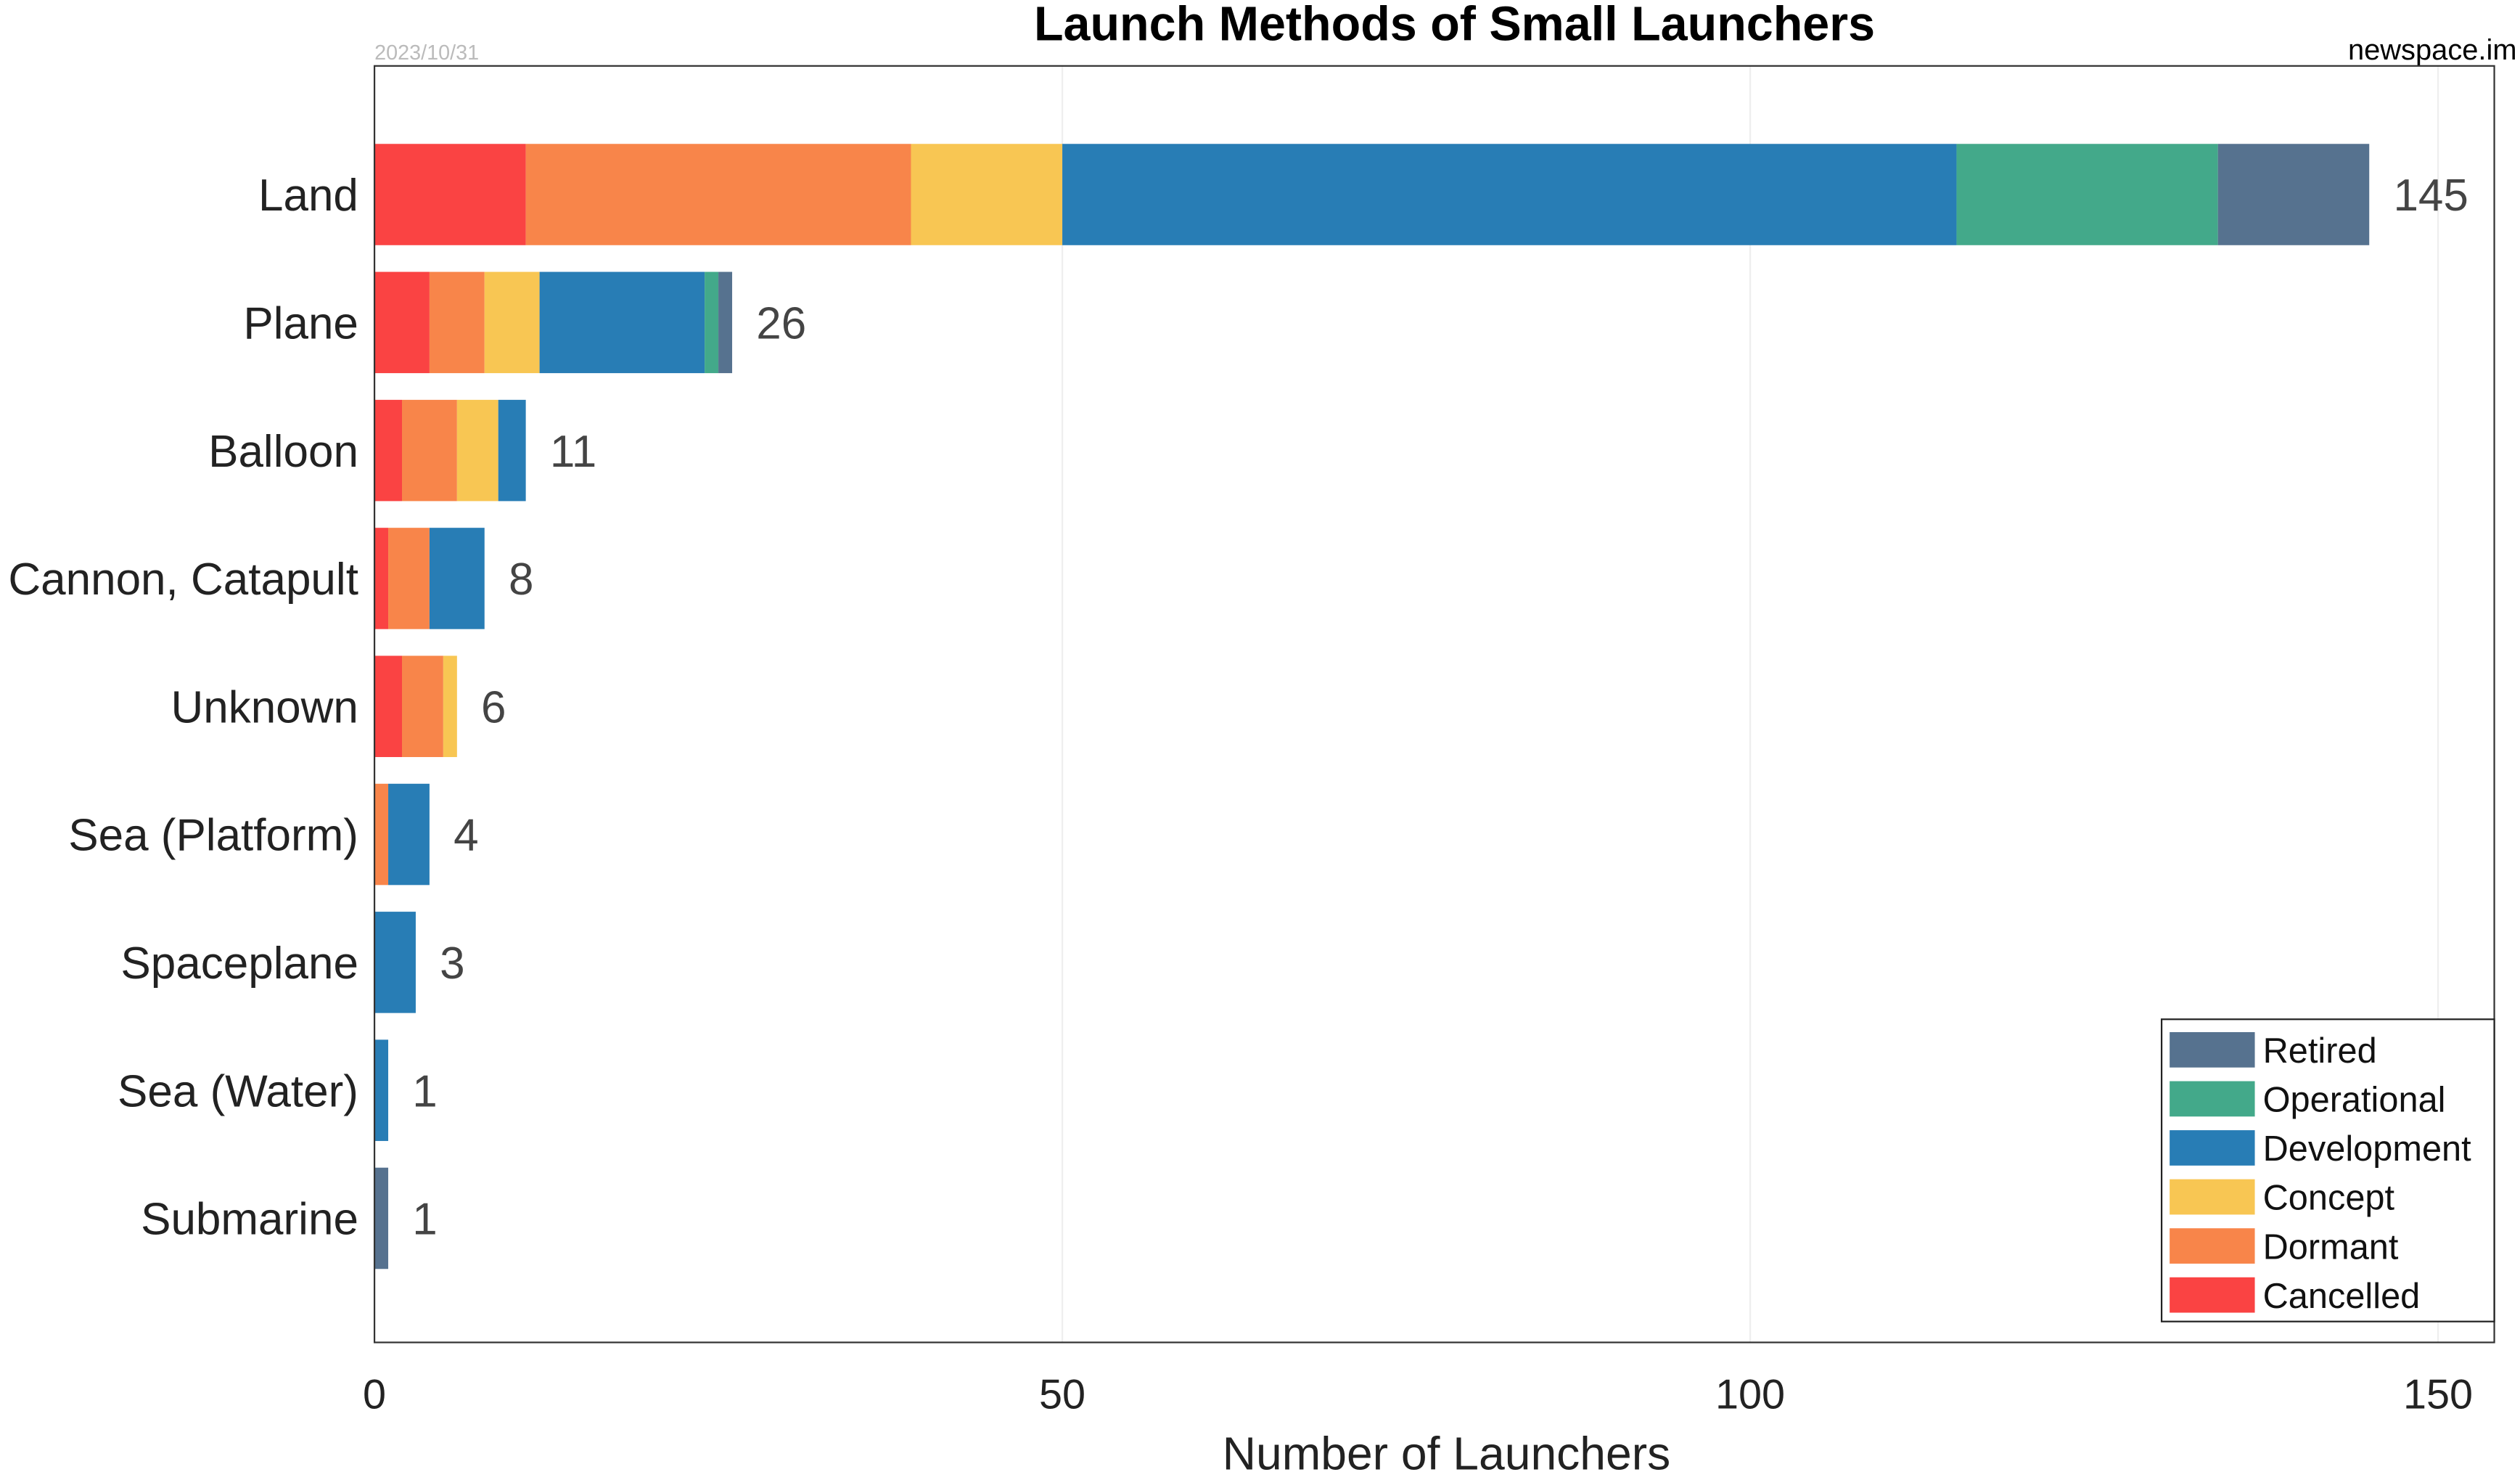 The image size is (2520, 1472). I want to click on y-tick-label: Sea (Water), so click(238, 1091).